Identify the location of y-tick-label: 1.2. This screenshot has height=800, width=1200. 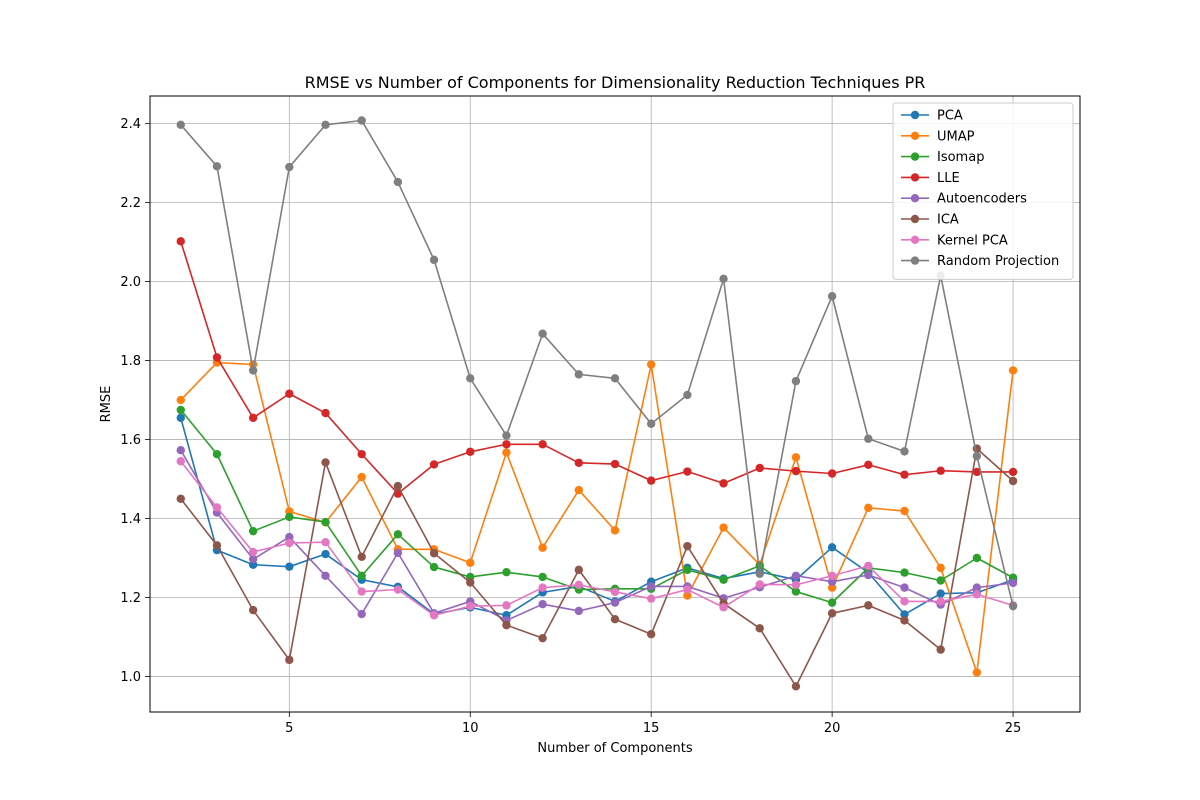
(130, 598).